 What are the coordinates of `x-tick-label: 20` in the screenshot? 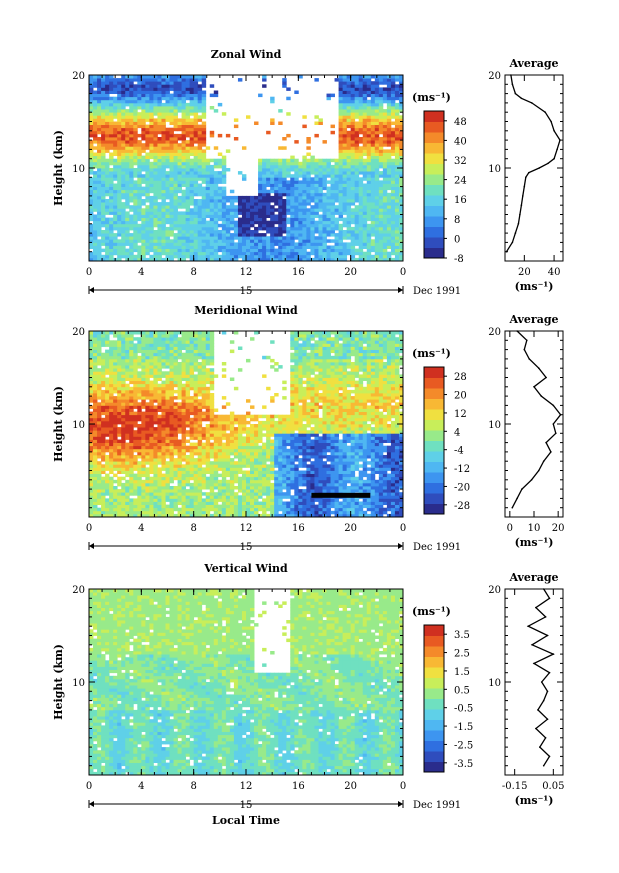 It's located at (350, 272).